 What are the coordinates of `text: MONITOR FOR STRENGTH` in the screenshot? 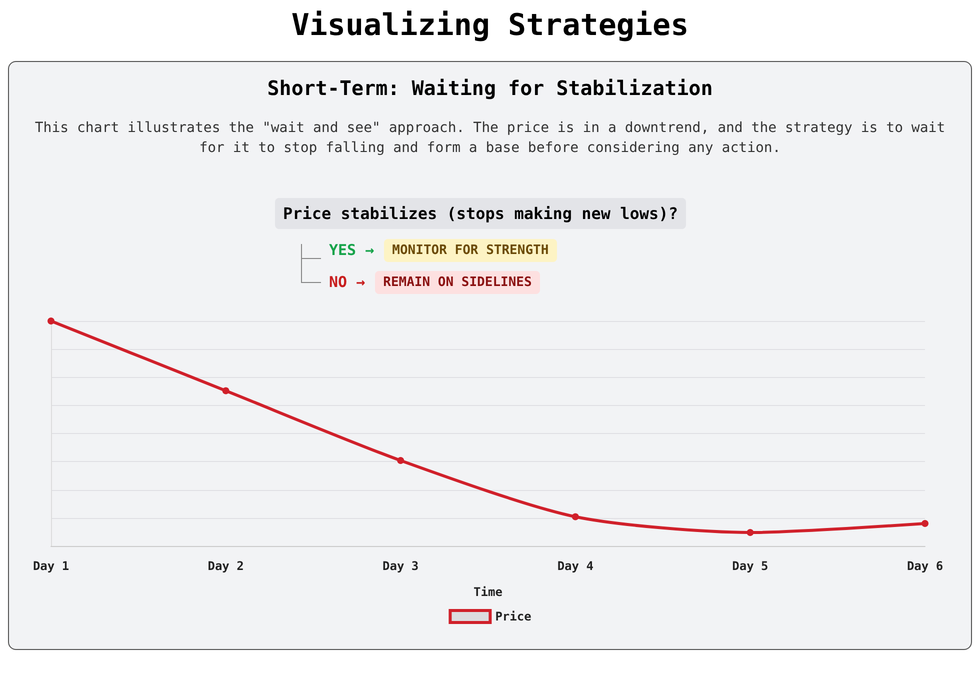 It's located at (470, 250).